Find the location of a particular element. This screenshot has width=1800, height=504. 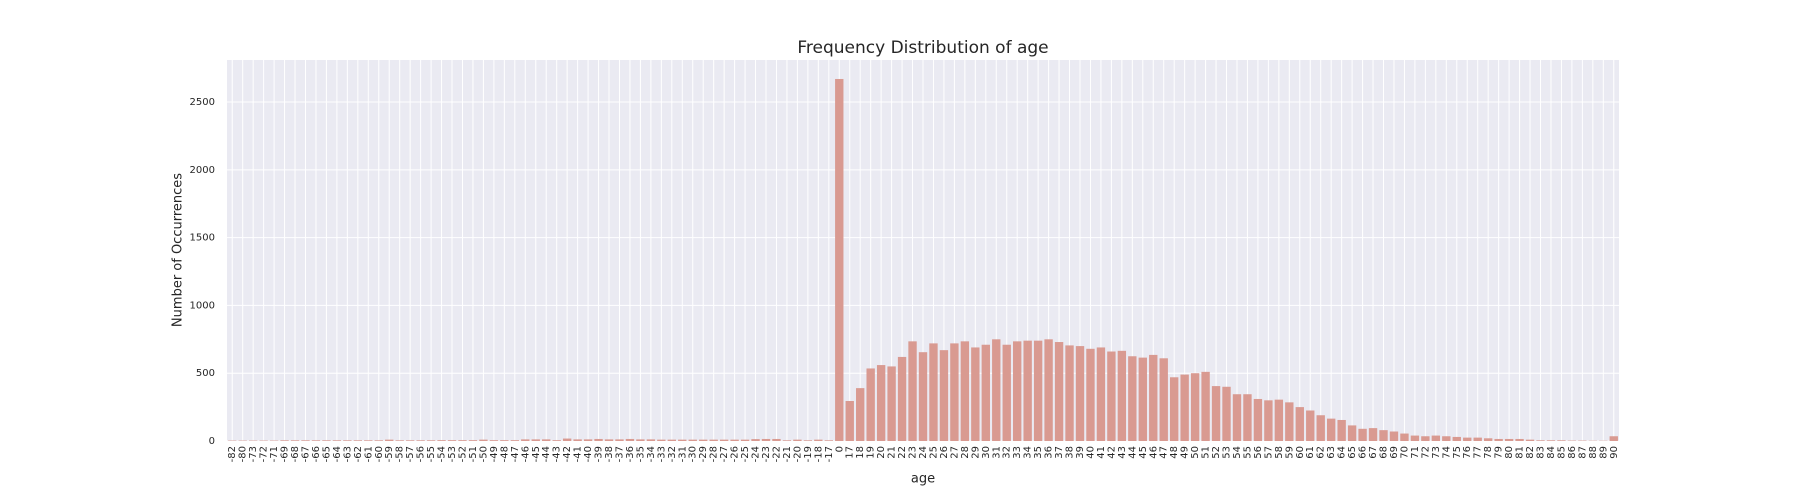

x-tick-label: 71 is located at coordinates (1415, 452).